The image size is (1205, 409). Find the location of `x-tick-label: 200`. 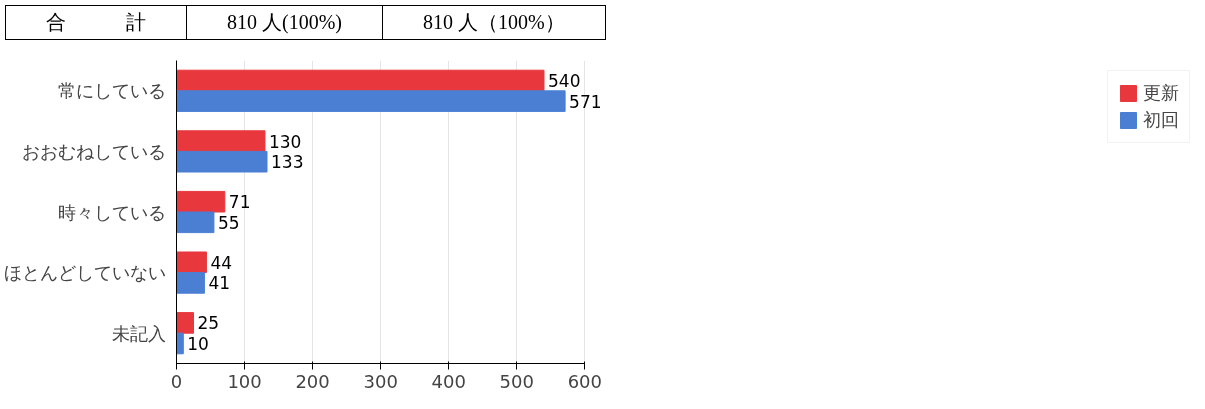

x-tick-label: 200 is located at coordinates (312, 381).